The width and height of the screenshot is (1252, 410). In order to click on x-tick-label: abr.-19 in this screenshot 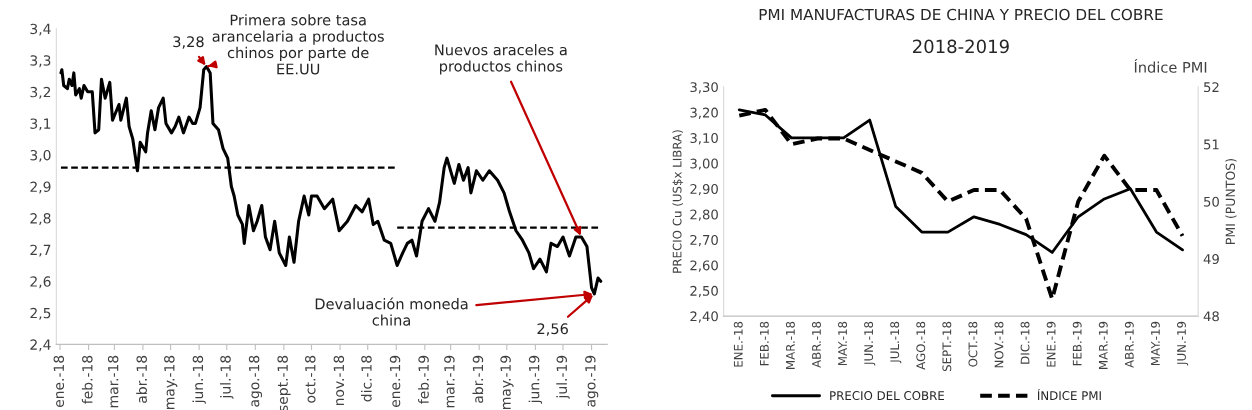, I will do `click(478, 379)`.